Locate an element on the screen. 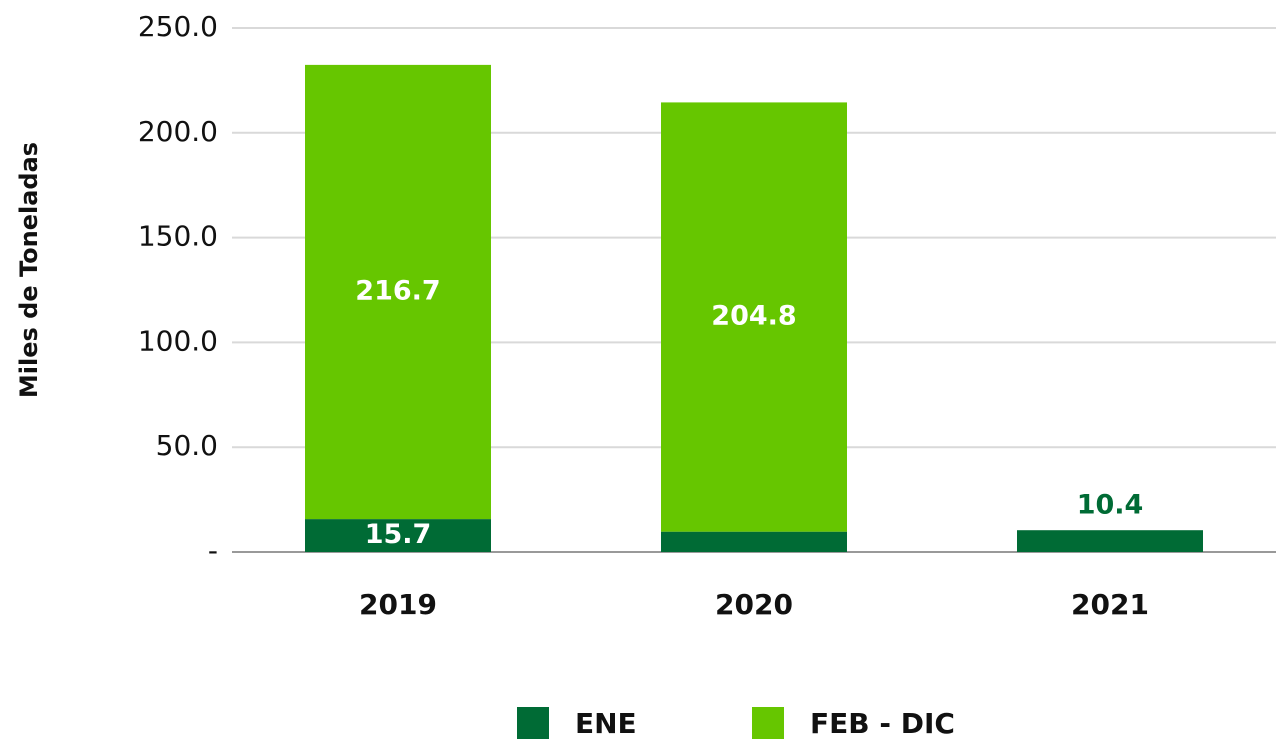 This screenshot has height=742, width=1276. y-tick-label: 100.0 is located at coordinates (178, 340).